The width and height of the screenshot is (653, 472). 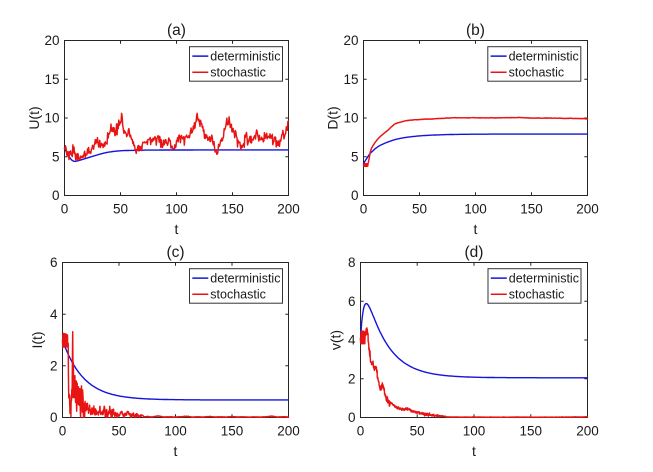 What do you see at coordinates (37, 339) in the screenshot?
I see `svg-text: I(t)` at bounding box center [37, 339].